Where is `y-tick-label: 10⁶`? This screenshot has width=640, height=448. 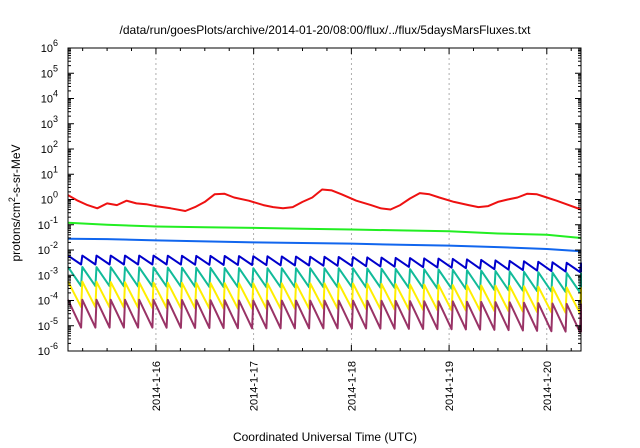 y-tick-label: 10⁶ is located at coordinates (49, 46).